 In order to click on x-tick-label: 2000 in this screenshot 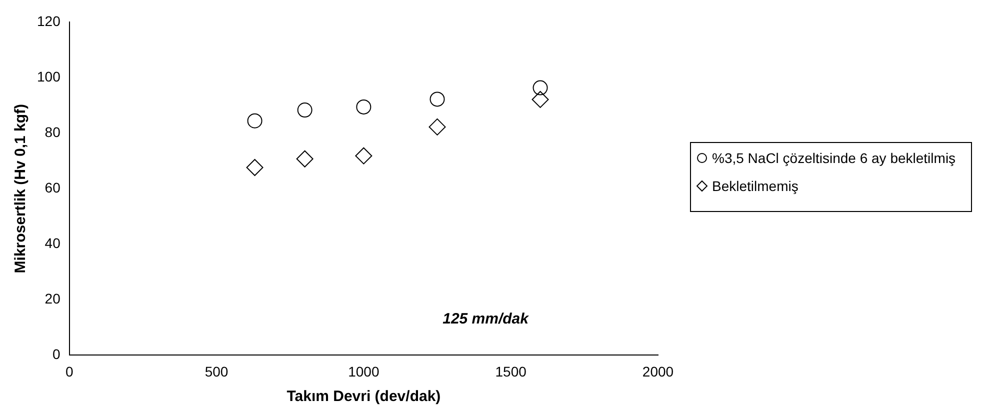, I will do `click(658, 371)`.